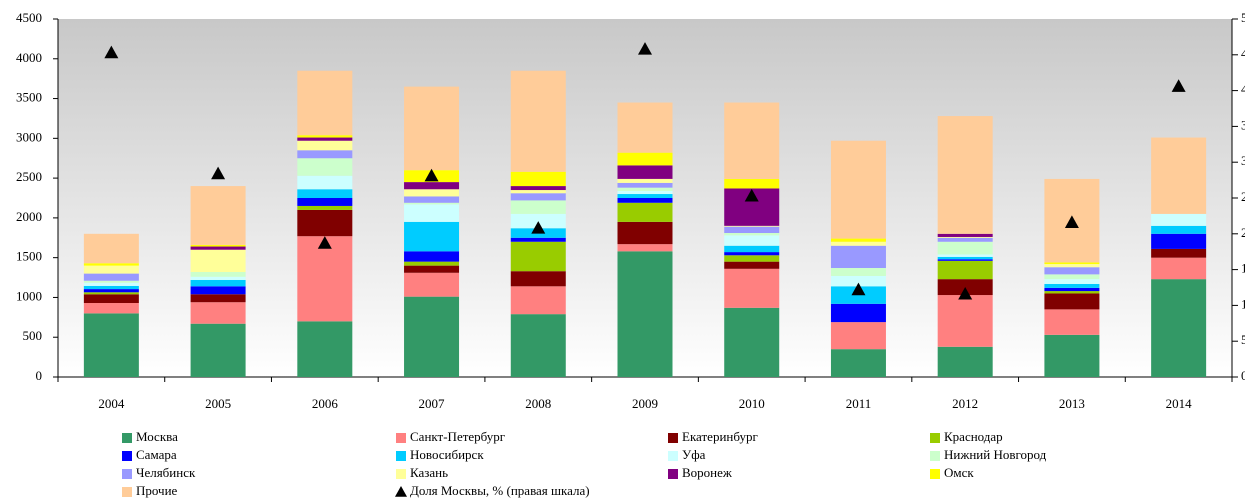 The image size is (1245, 502). What do you see at coordinates (1243, 89) in the screenshot?
I see `y2-tick-label: 40%` at bounding box center [1243, 89].